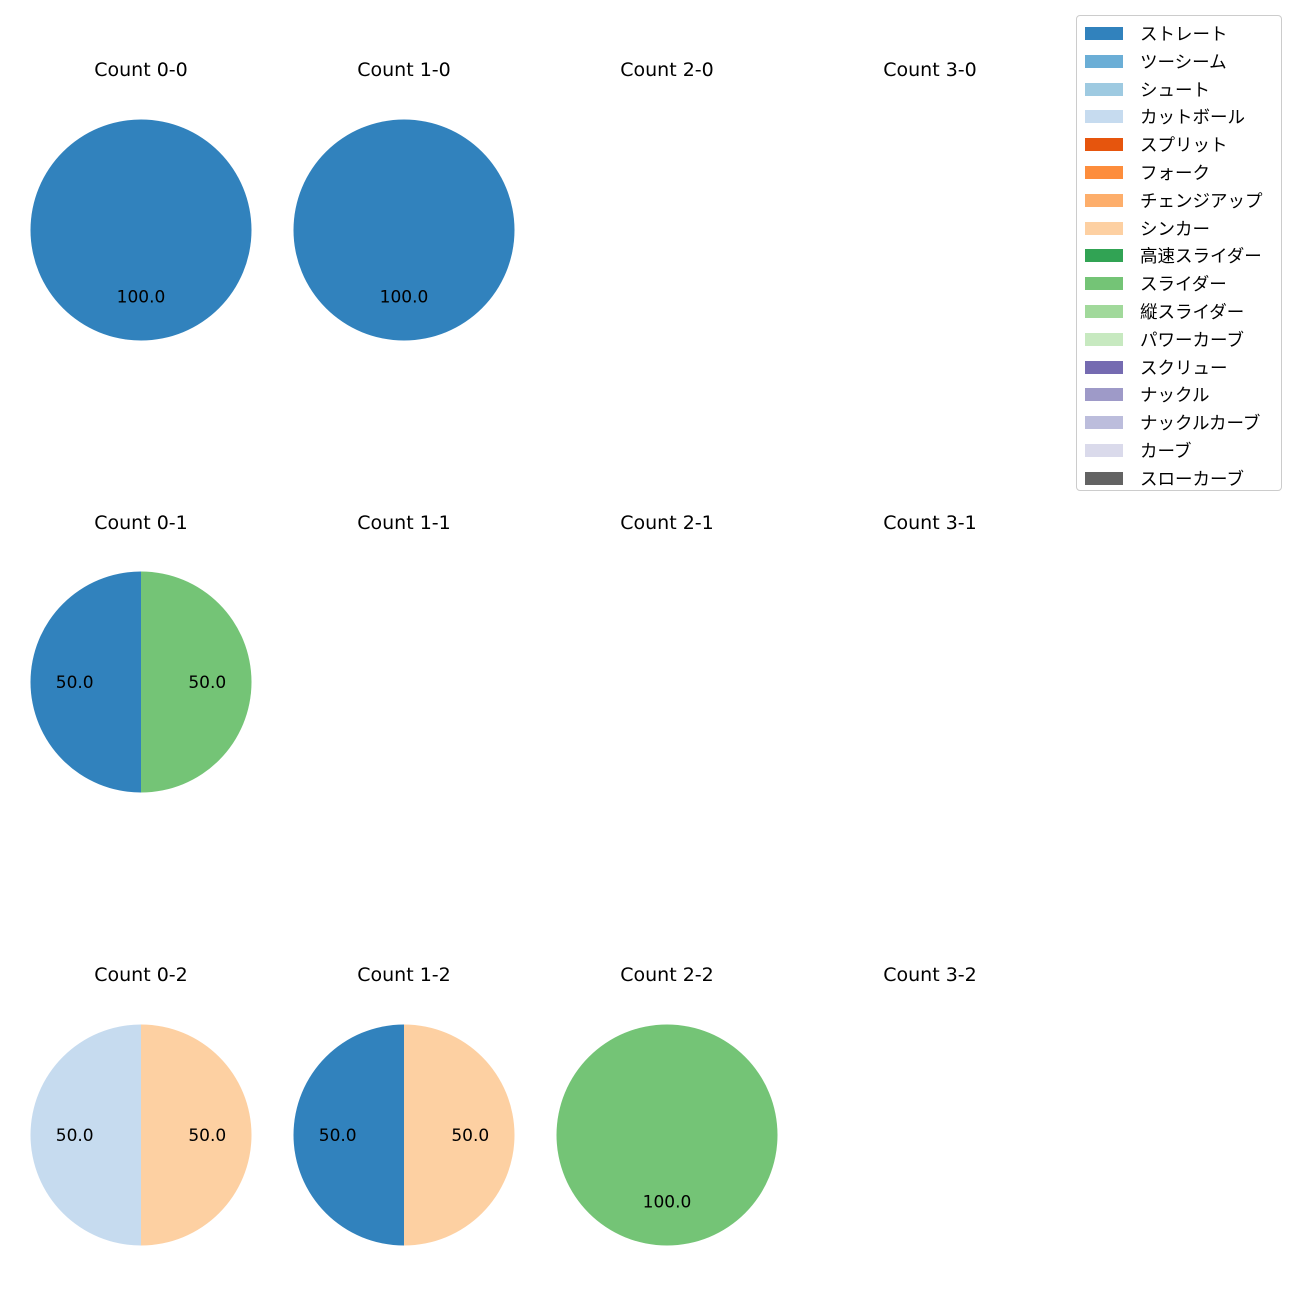 The image size is (1300, 1300). I want to click on subplot-title: Count 1-1, so click(404, 523).